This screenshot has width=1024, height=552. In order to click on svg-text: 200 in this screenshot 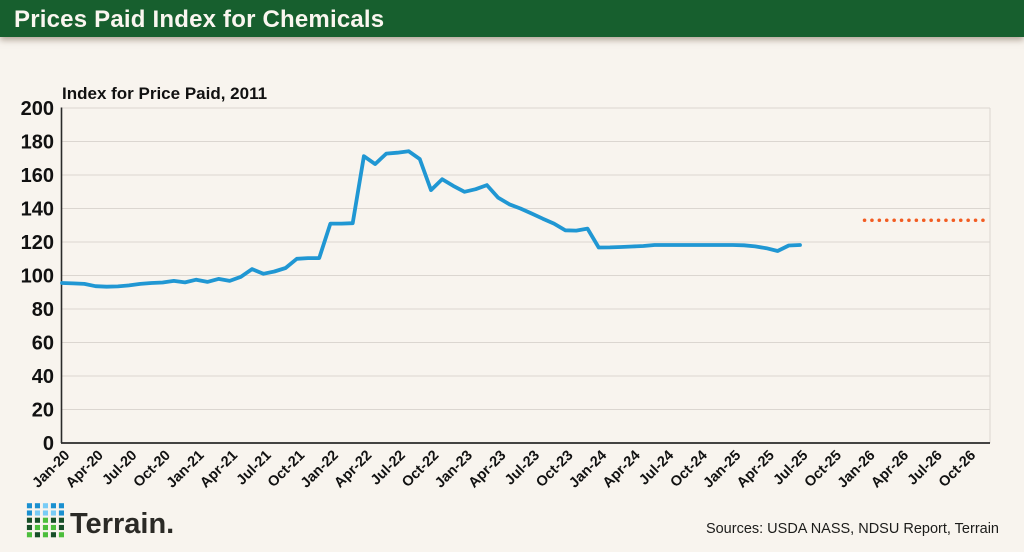, I will do `click(37, 109)`.